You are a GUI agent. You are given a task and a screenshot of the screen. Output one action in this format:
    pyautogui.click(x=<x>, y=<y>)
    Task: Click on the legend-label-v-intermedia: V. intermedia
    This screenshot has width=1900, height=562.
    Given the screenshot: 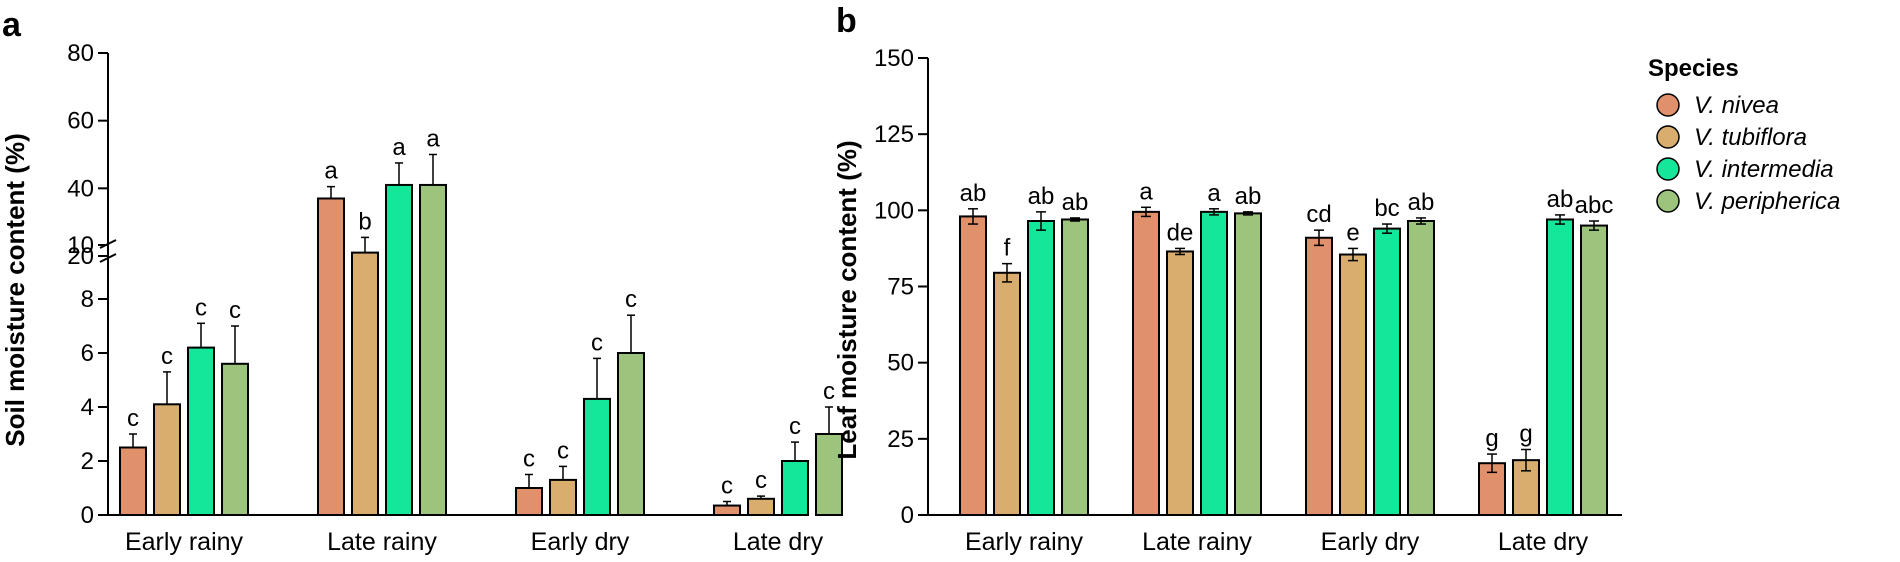 What is the action you would take?
    pyautogui.click(x=1764, y=169)
    